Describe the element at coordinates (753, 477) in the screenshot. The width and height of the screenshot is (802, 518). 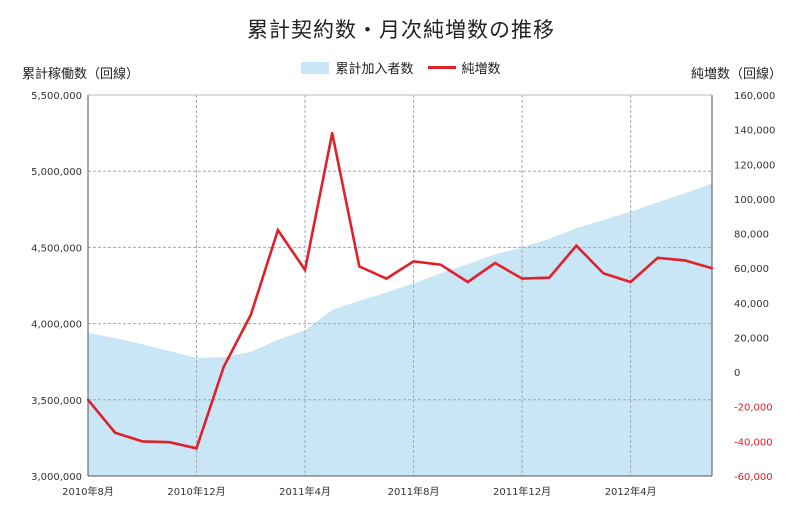
I see `right-tick-label: -60,000` at that location.